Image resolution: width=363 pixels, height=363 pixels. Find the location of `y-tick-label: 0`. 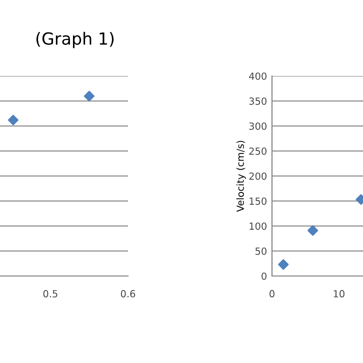

y-tick-label: 0 is located at coordinates (264, 276).